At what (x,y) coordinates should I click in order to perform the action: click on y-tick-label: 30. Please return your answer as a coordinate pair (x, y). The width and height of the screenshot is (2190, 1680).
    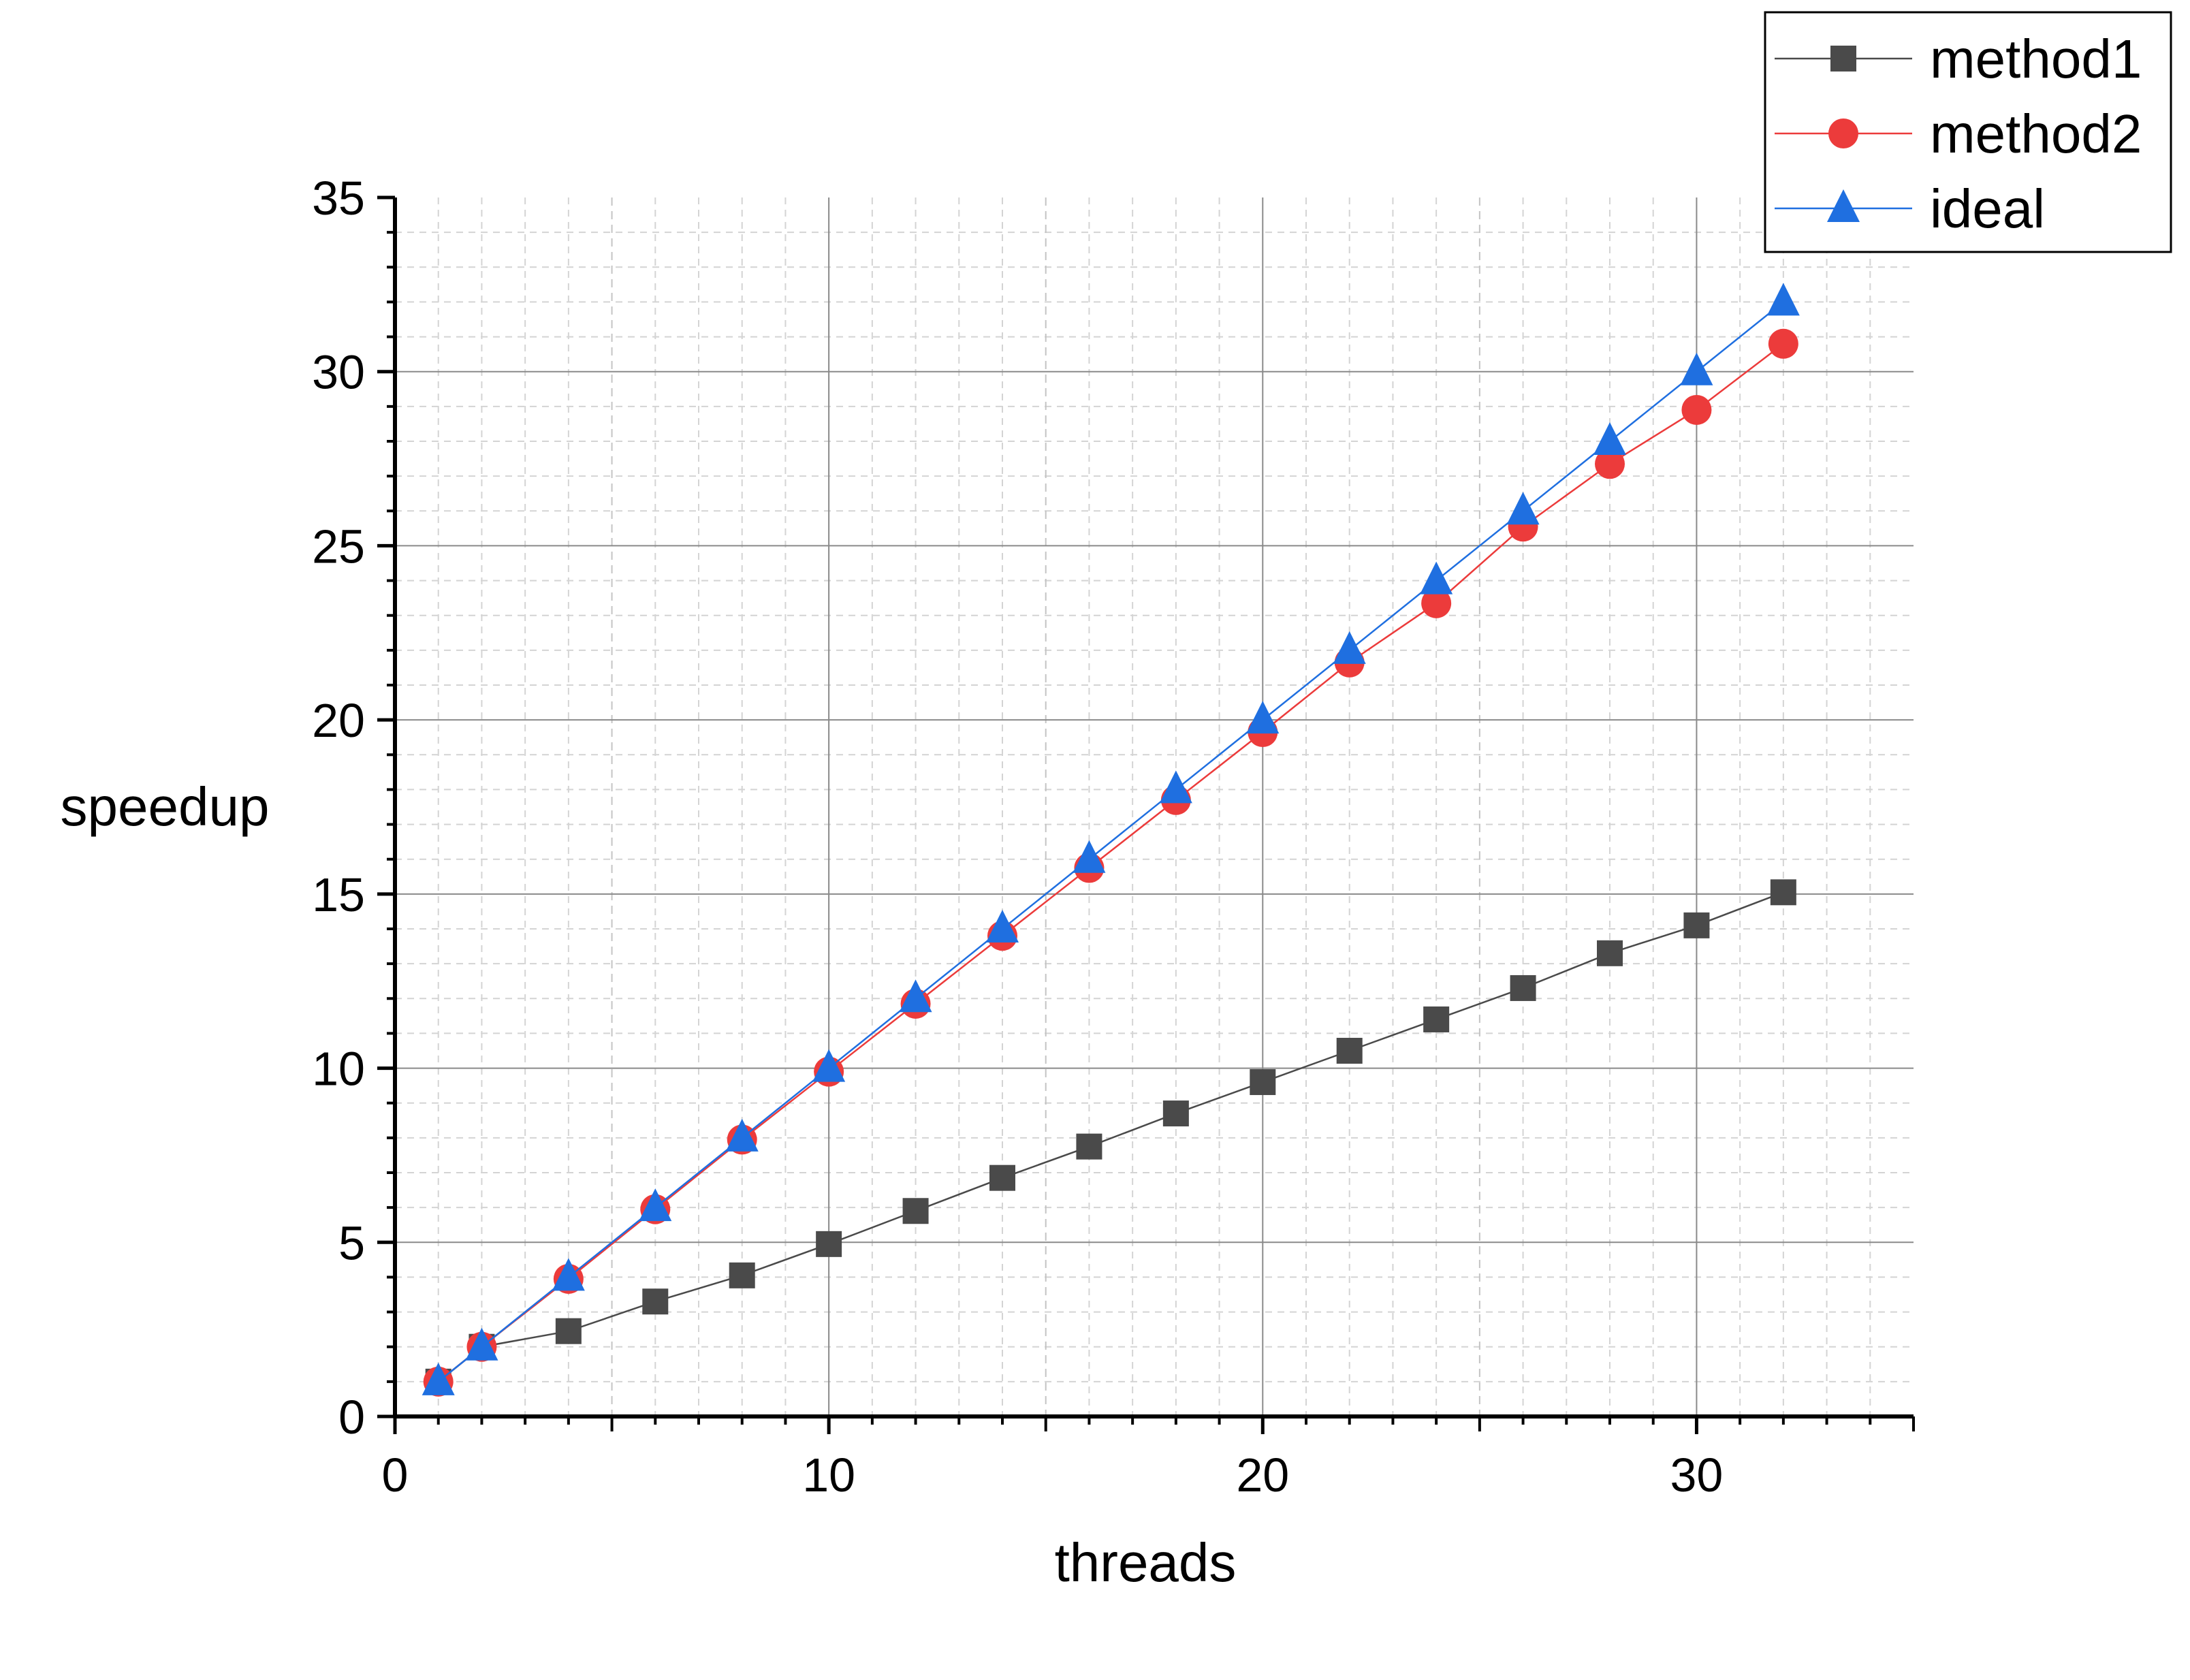
    Looking at the image, I should click on (338, 372).